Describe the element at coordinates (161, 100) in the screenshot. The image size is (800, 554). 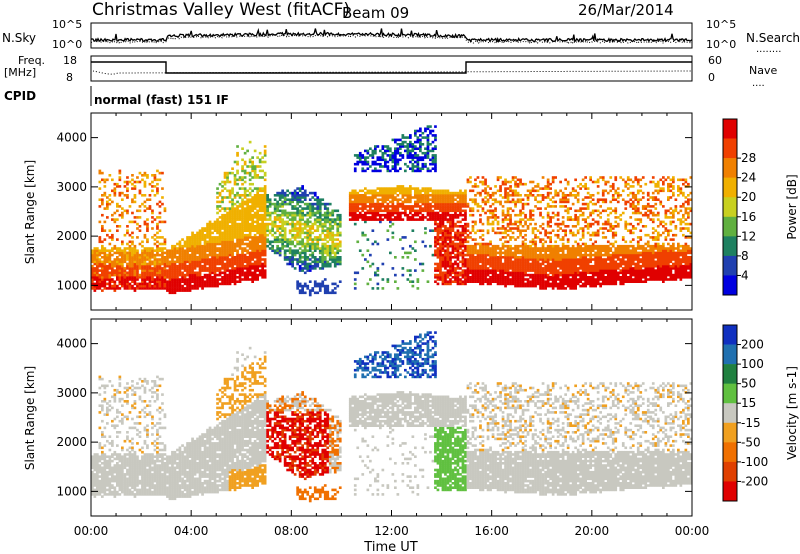
I see `cpid-text: normal (fast) 151 IF` at that location.